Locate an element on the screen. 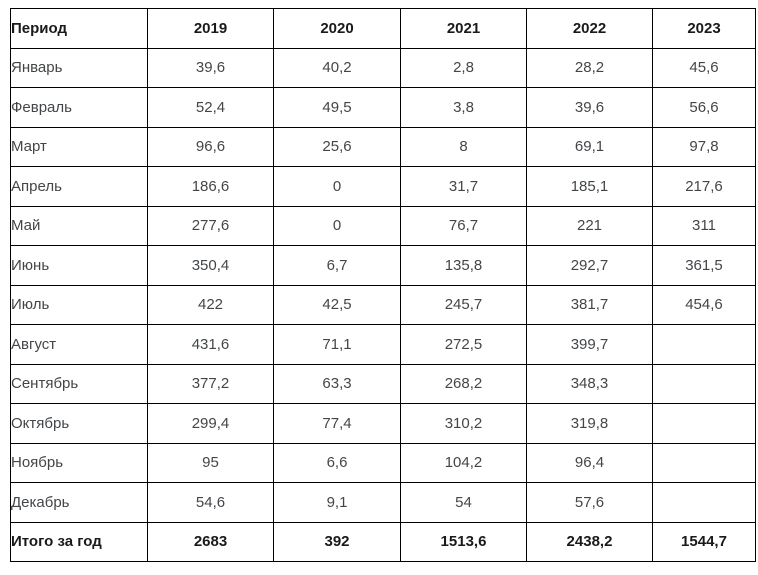 The height and width of the screenshot is (575, 758). header-cell-year: 2019 is located at coordinates (210, 28).